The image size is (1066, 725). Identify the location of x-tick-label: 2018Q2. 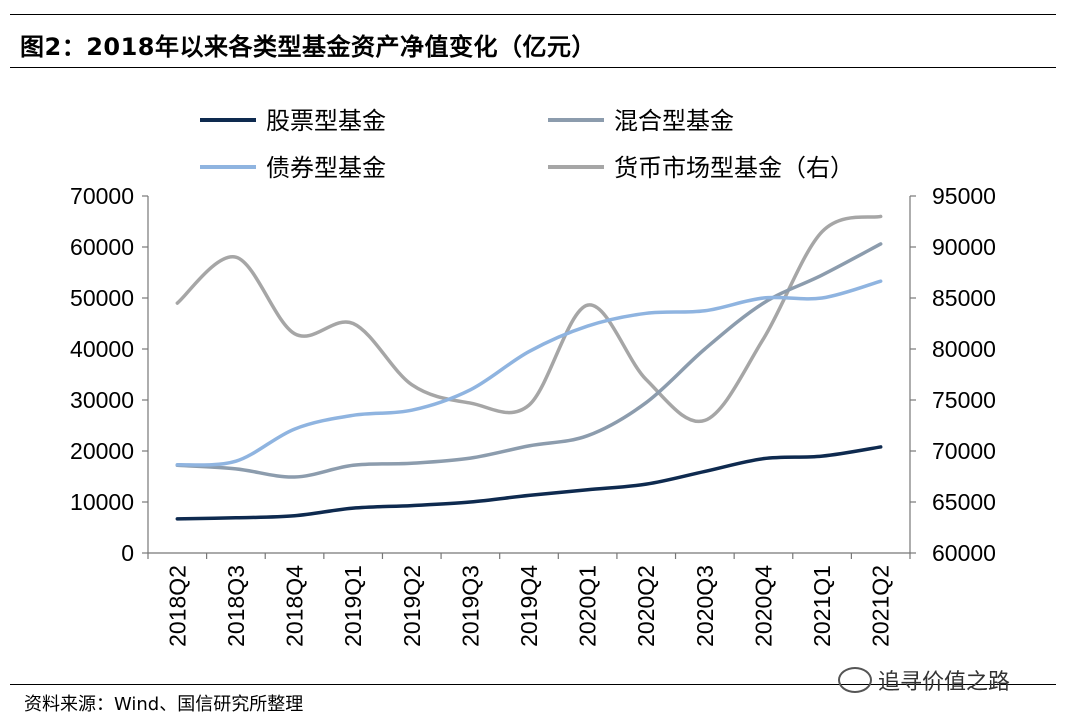
(177, 606).